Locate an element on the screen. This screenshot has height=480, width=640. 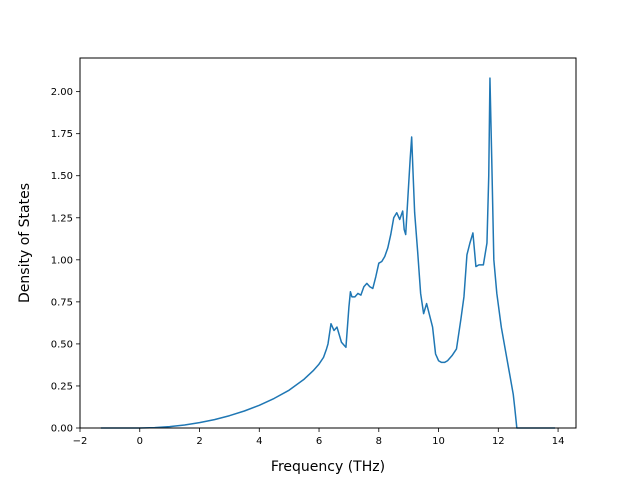
y-tick-label: 1.50 is located at coordinates (62, 176).